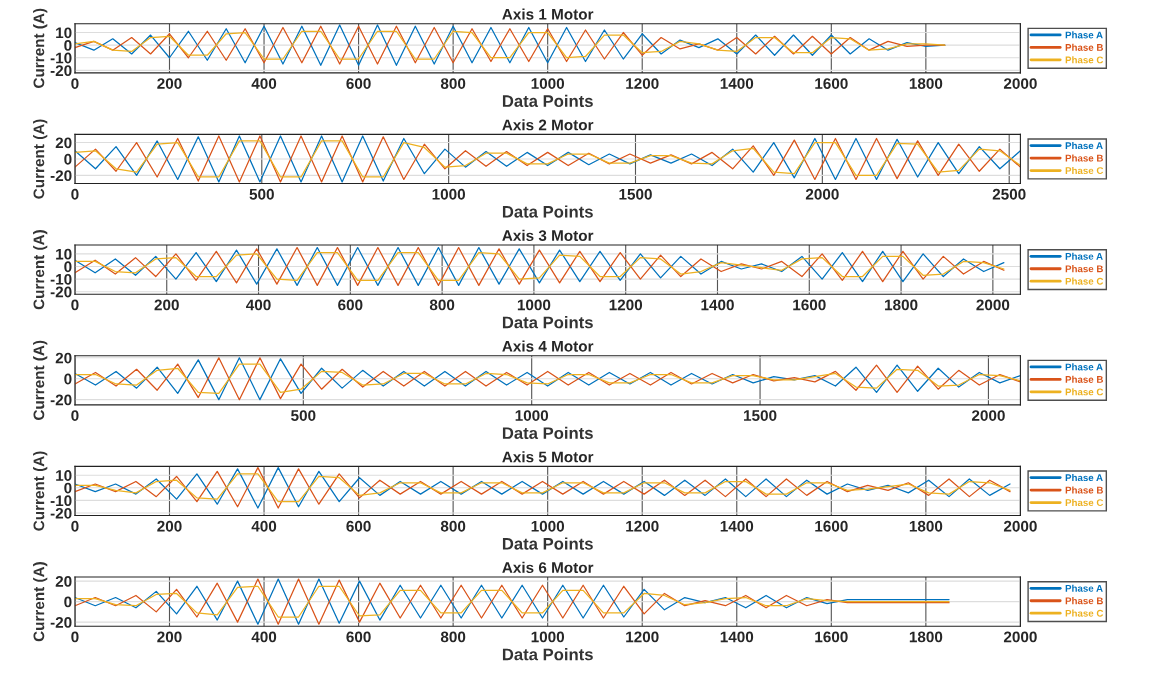  What do you see at coordinates (548, 567) in the screenshot?
I see `chart-title: Axis 6 Motor` at bounding box center [548, 567].